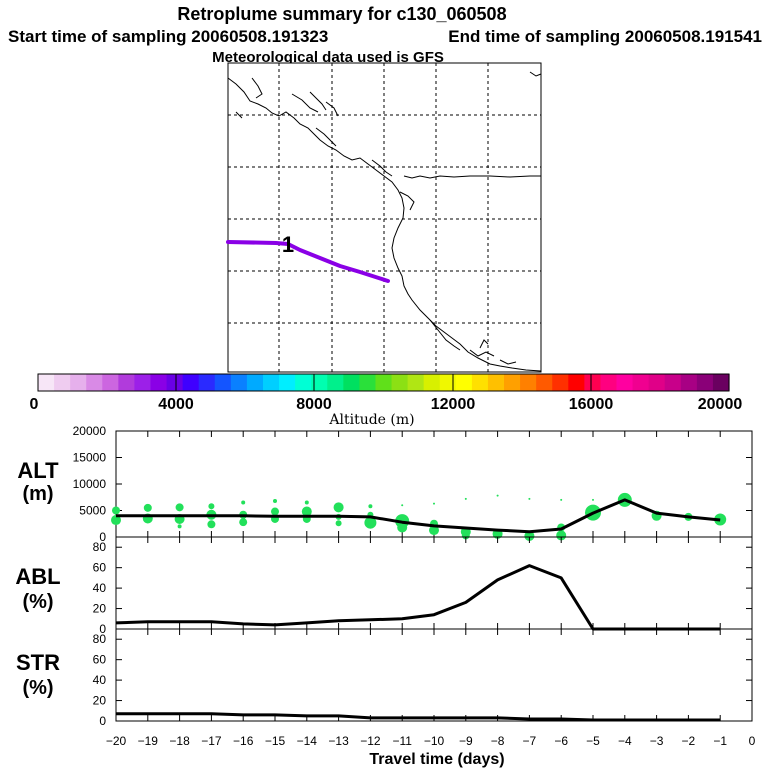  I want to click on y-tick-label: 10000, so click(90, 484).